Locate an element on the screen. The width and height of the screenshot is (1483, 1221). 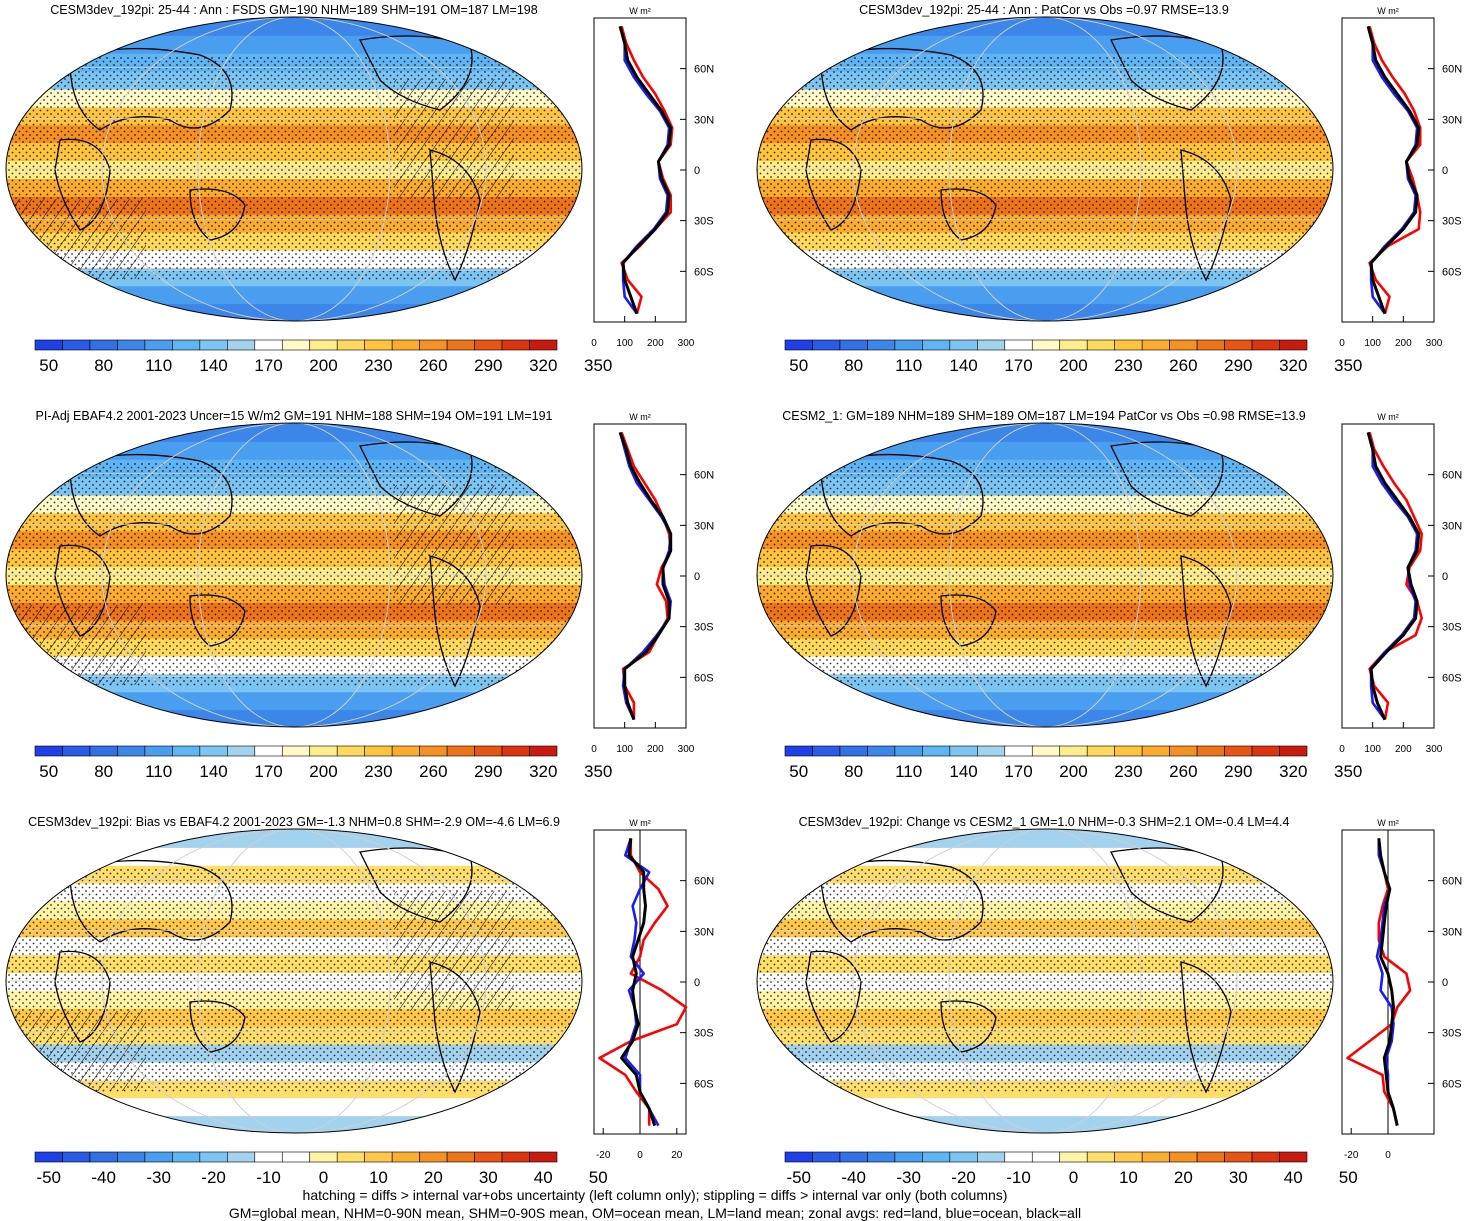
colorbar-label: 290 is located at coordinates (1238, 365).